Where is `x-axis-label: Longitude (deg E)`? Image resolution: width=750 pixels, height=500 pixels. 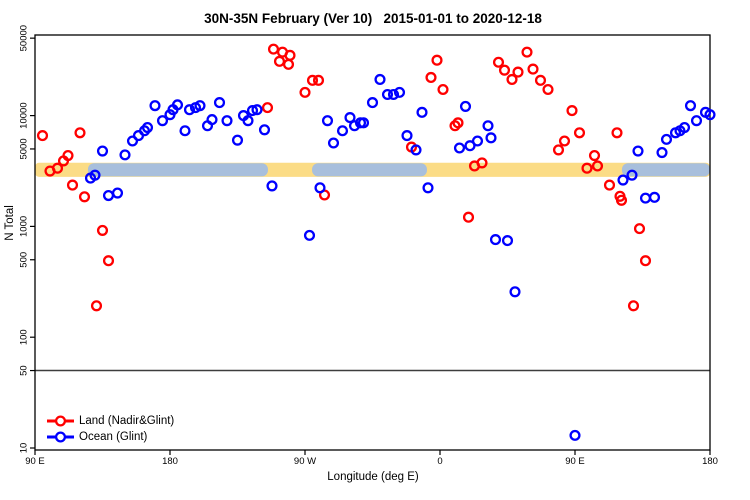 x-axis-label: Longitude (deg E) is located at coordinates (373, 477).